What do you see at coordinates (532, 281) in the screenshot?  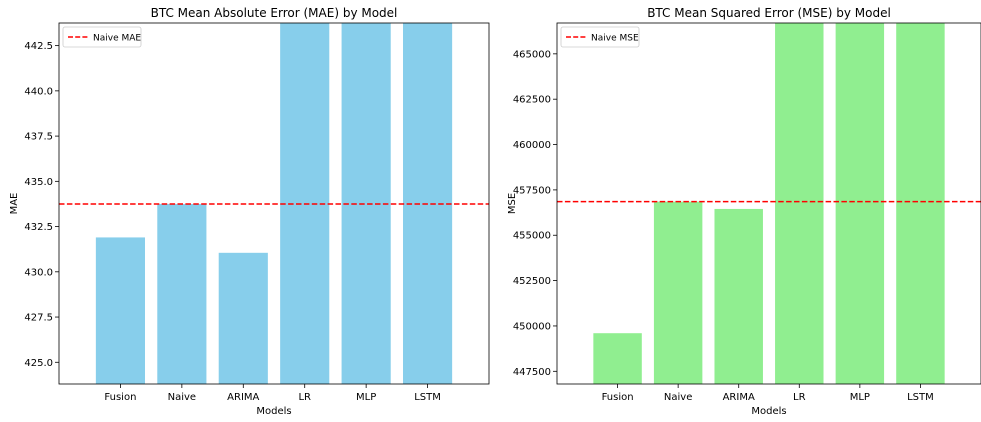 I see `y-tick-label: 452500` at bounding box center [532, 281].